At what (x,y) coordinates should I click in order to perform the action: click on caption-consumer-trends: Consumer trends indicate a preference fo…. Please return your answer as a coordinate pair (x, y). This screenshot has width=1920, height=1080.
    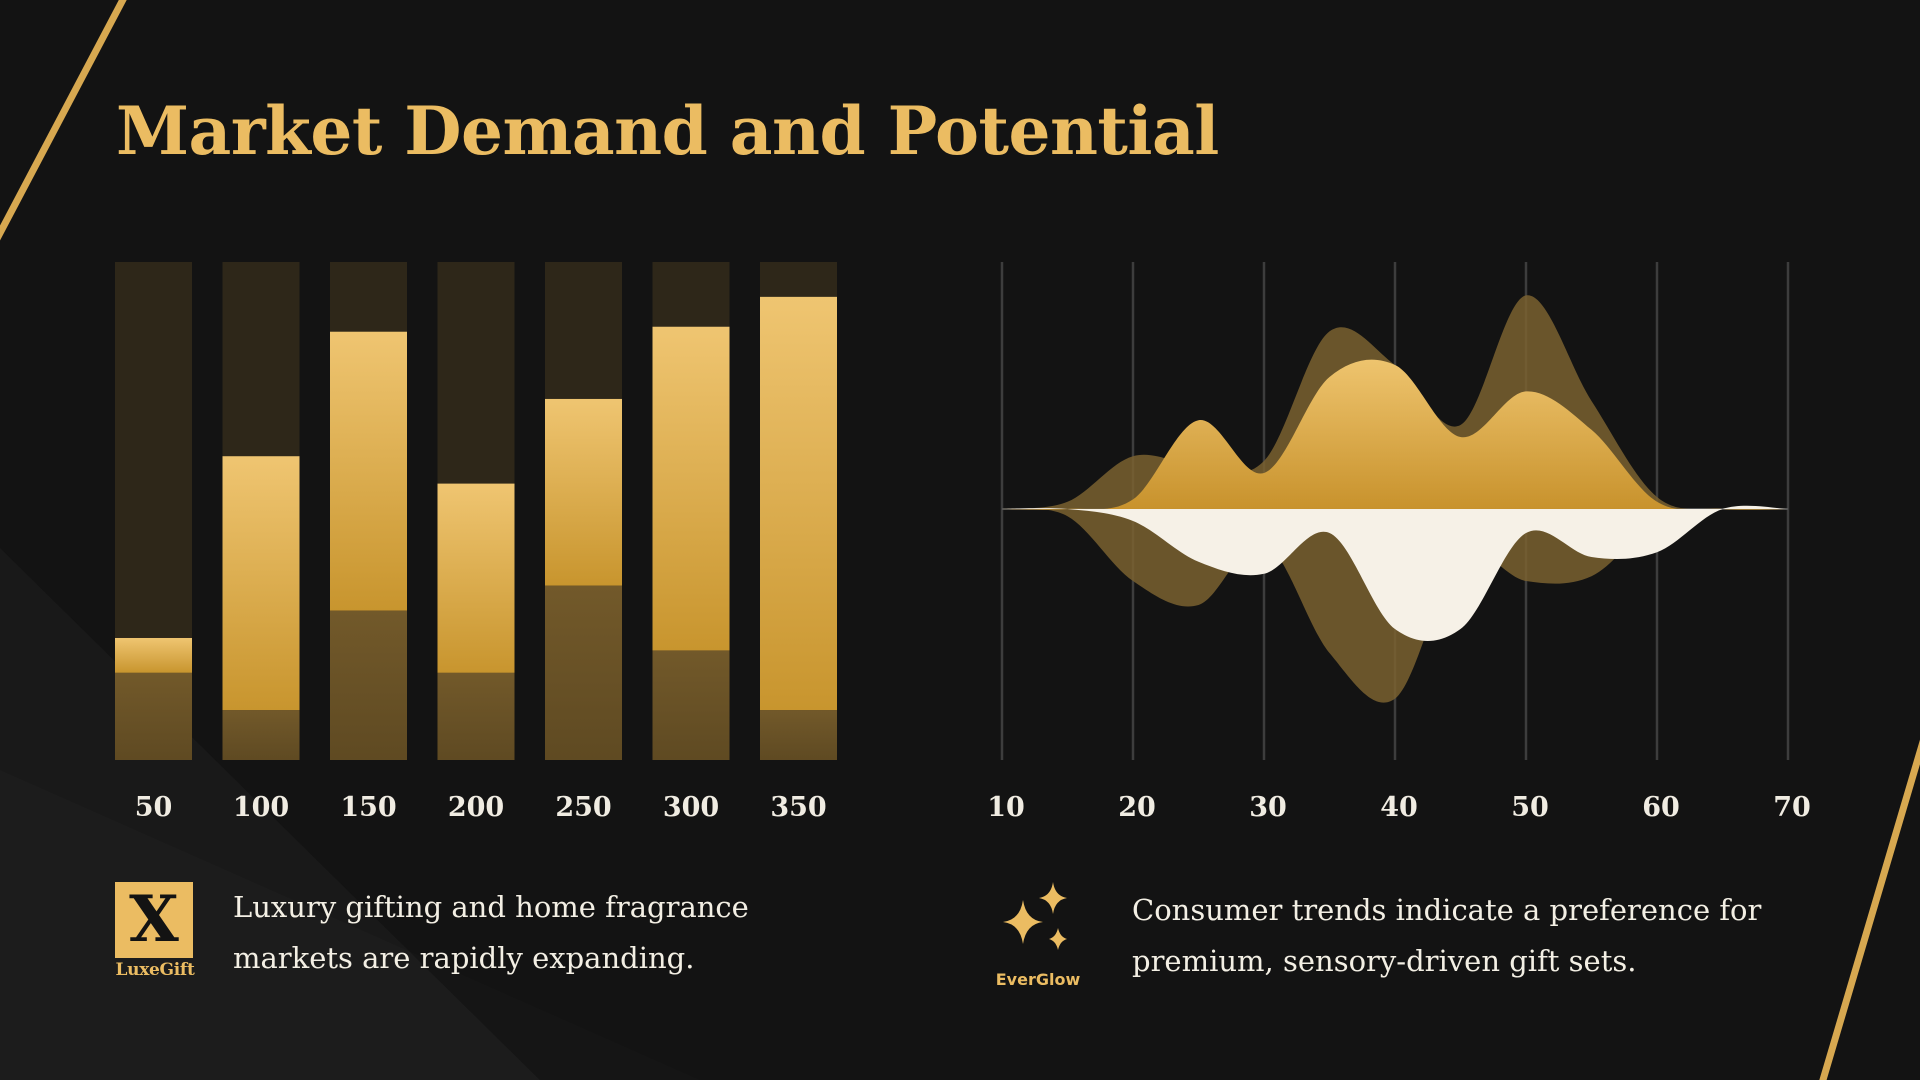
    Looking at the image, I should click on (1447, 935).